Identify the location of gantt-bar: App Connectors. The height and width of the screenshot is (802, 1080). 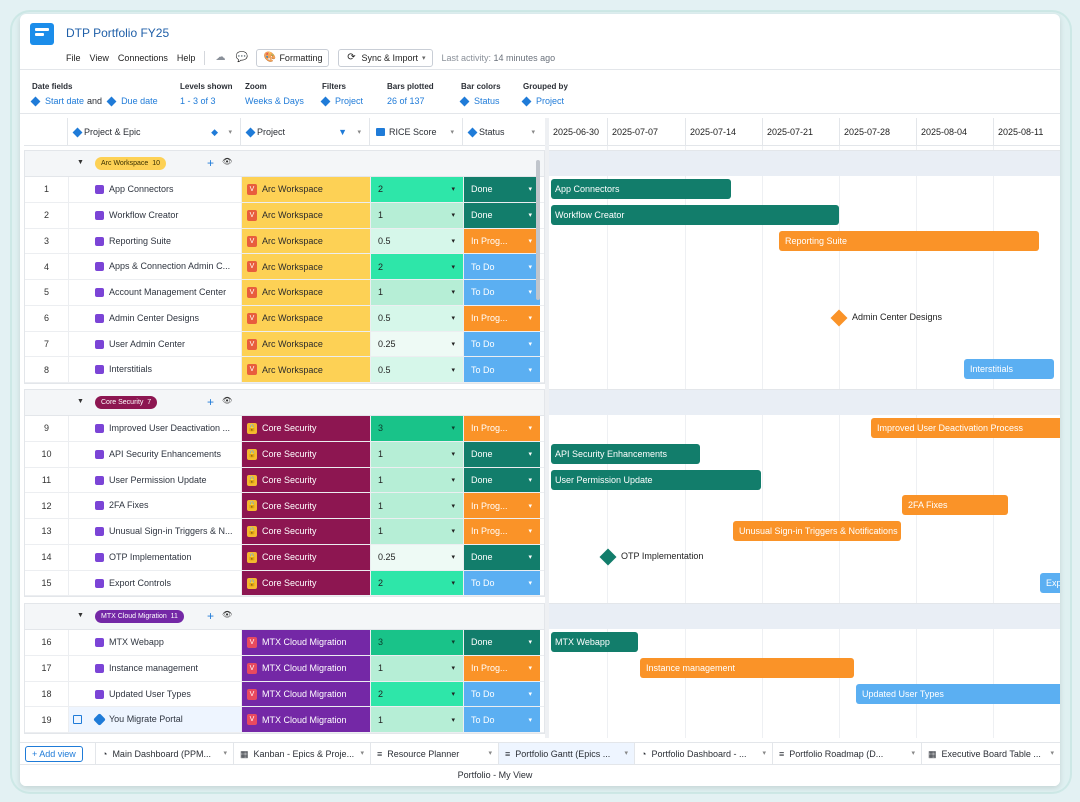
(641, 189).